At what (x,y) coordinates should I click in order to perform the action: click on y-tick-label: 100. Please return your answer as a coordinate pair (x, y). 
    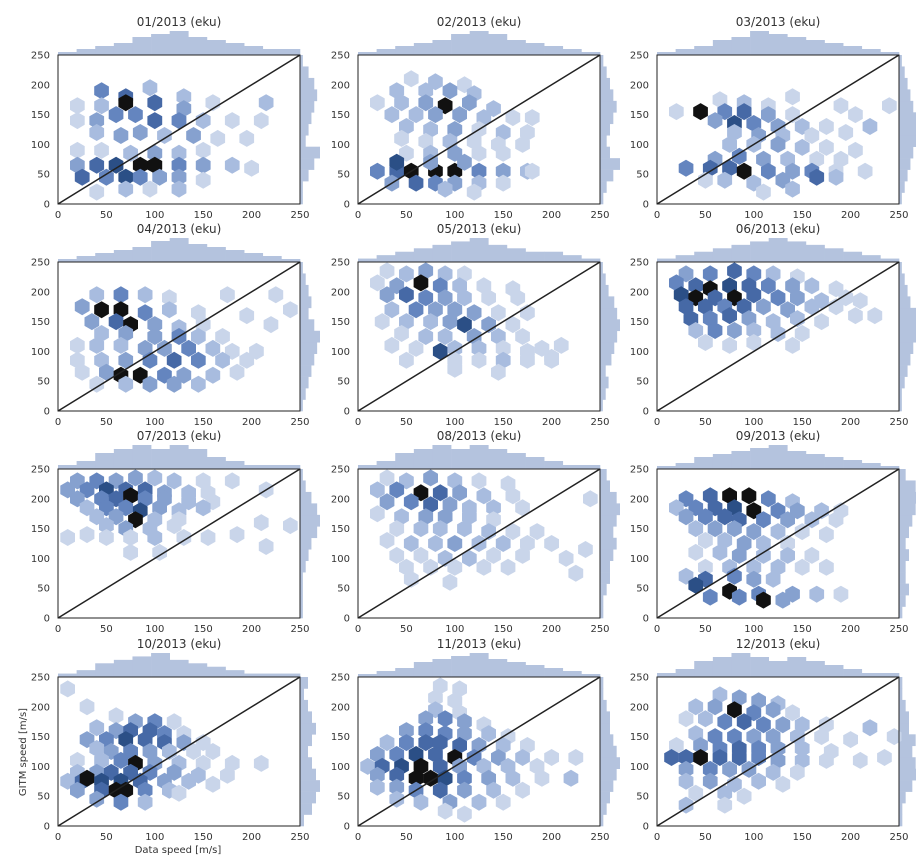
    Looking at the image, I should click on (639, 352).